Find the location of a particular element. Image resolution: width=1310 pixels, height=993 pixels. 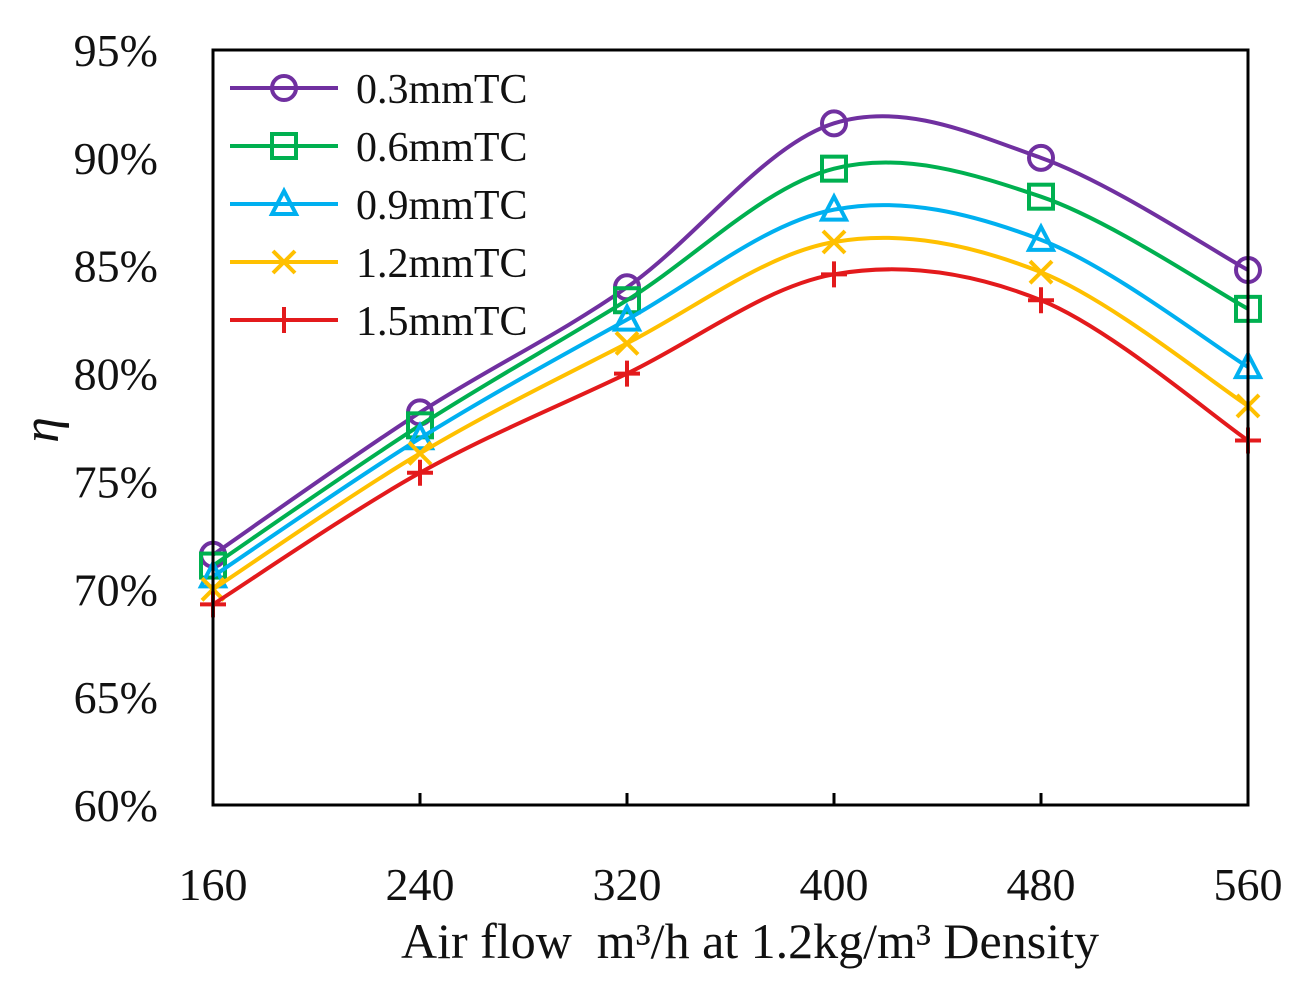

x-tick-label: 480 is located at coordinates (1041, 884).